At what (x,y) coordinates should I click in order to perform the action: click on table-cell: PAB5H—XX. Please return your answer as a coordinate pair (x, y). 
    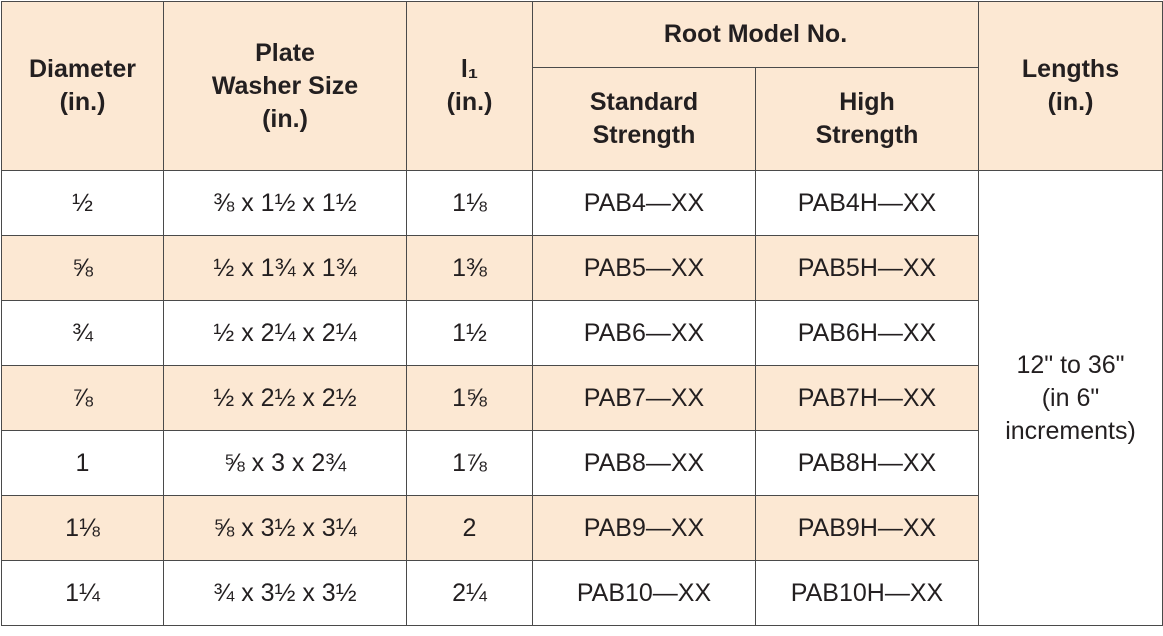
    Looking at the image, I should click on (867, 268).